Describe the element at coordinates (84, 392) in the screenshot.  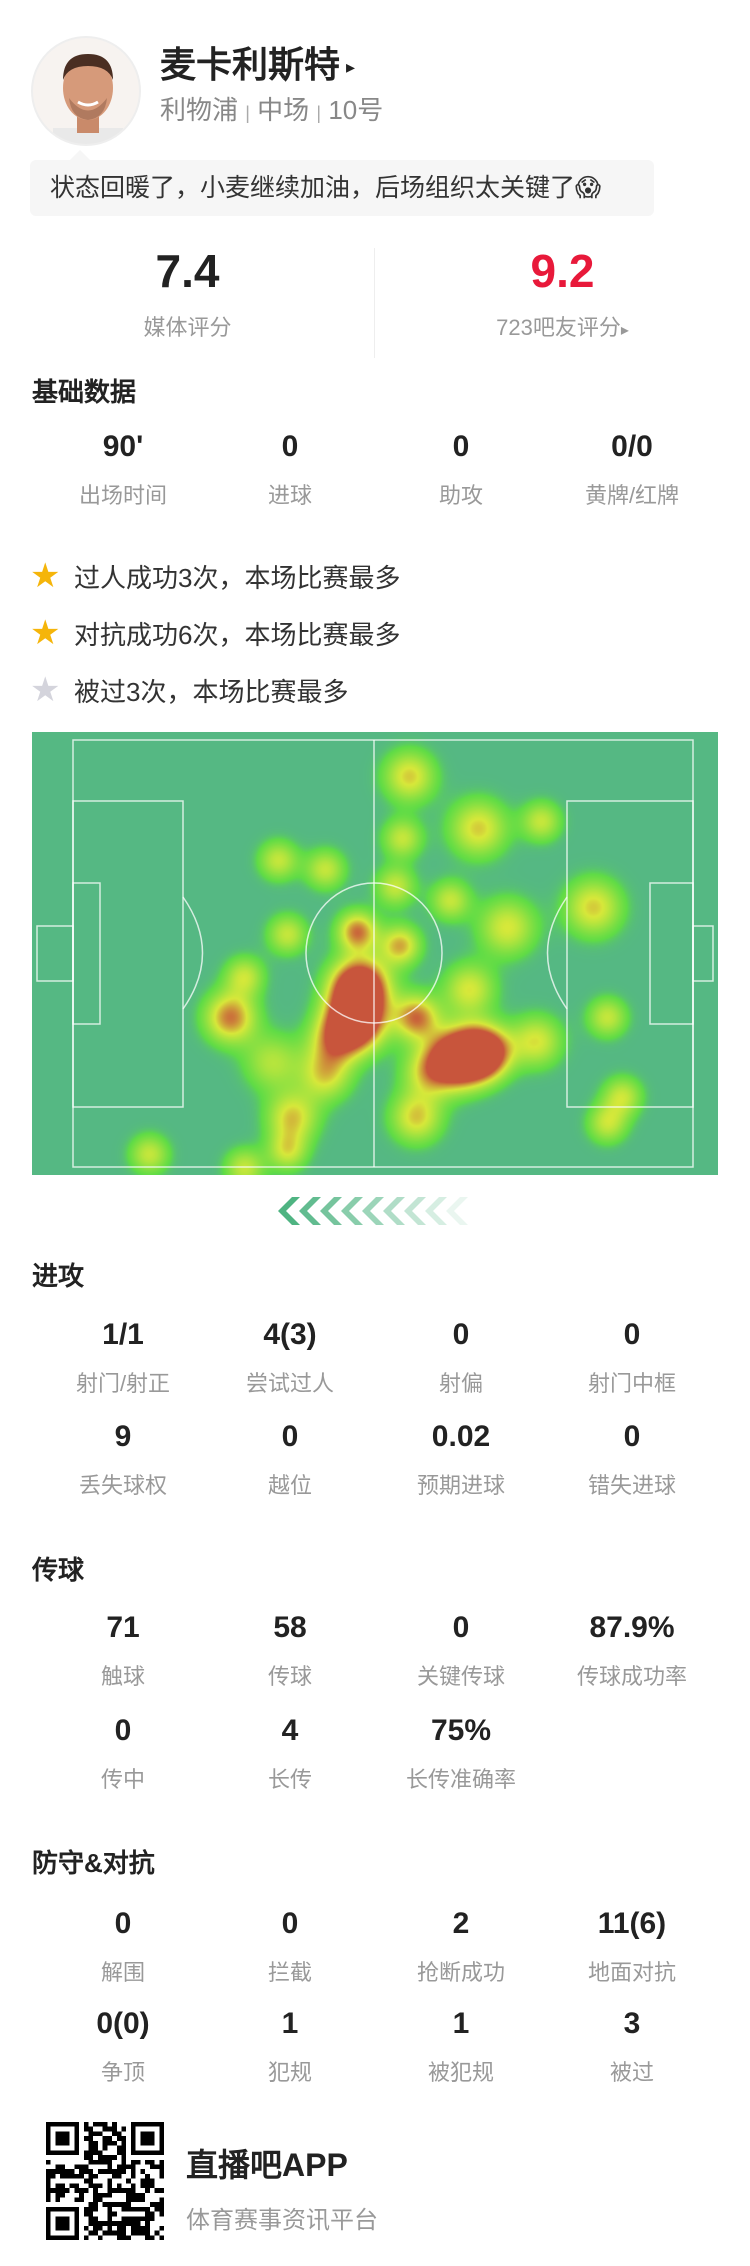
I see `section-title-basic: 基础数据` at that location.